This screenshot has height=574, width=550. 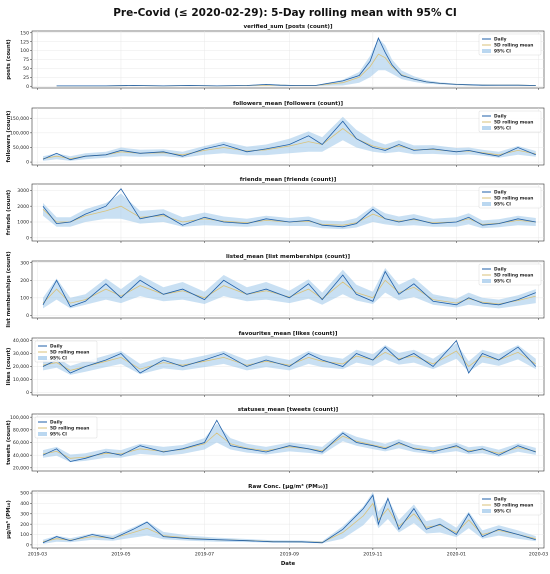 What do you see at coordinates (24, 514) in the screenshot?
I see `y-tick-label: 300` at bounding box center [24, 514].